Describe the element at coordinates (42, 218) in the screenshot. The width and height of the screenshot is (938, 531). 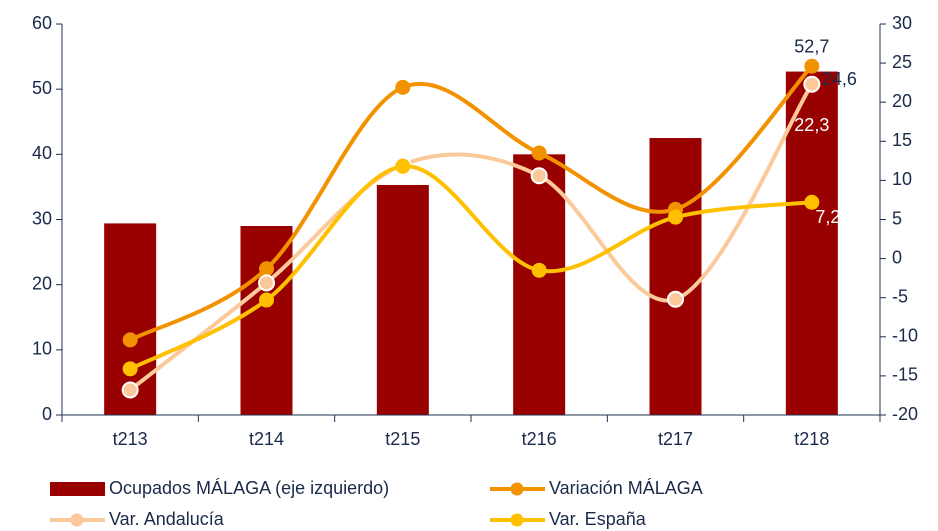
I see `y-tick-label: 30` at that location.